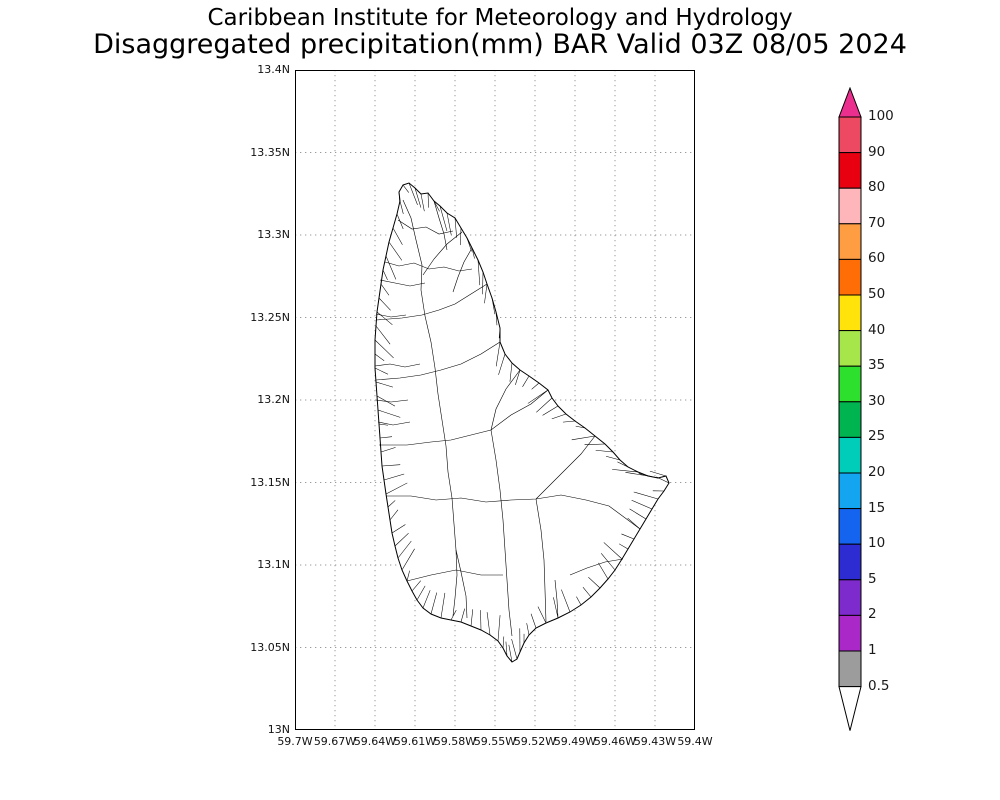 This screenshot has width=1000, height=800. What do you see at coordinates (877, 258) in the screenshot?
I see `colorbar-label: 60` at bounding box center [877, 258].